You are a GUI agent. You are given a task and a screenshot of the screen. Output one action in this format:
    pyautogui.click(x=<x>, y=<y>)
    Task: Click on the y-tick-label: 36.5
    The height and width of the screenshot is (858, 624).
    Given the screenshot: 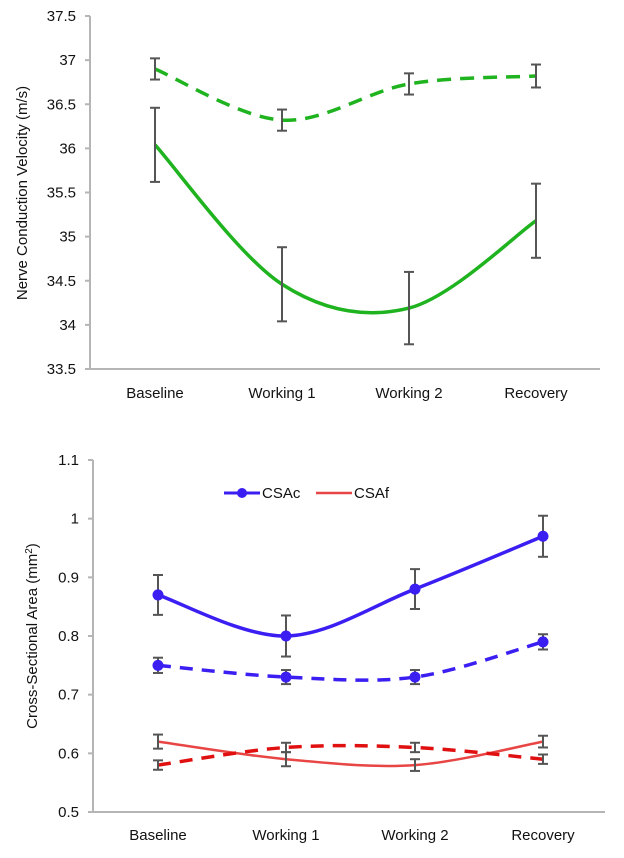 What is the action you would take?
    pyautogui.click(x=61, y=104)
    